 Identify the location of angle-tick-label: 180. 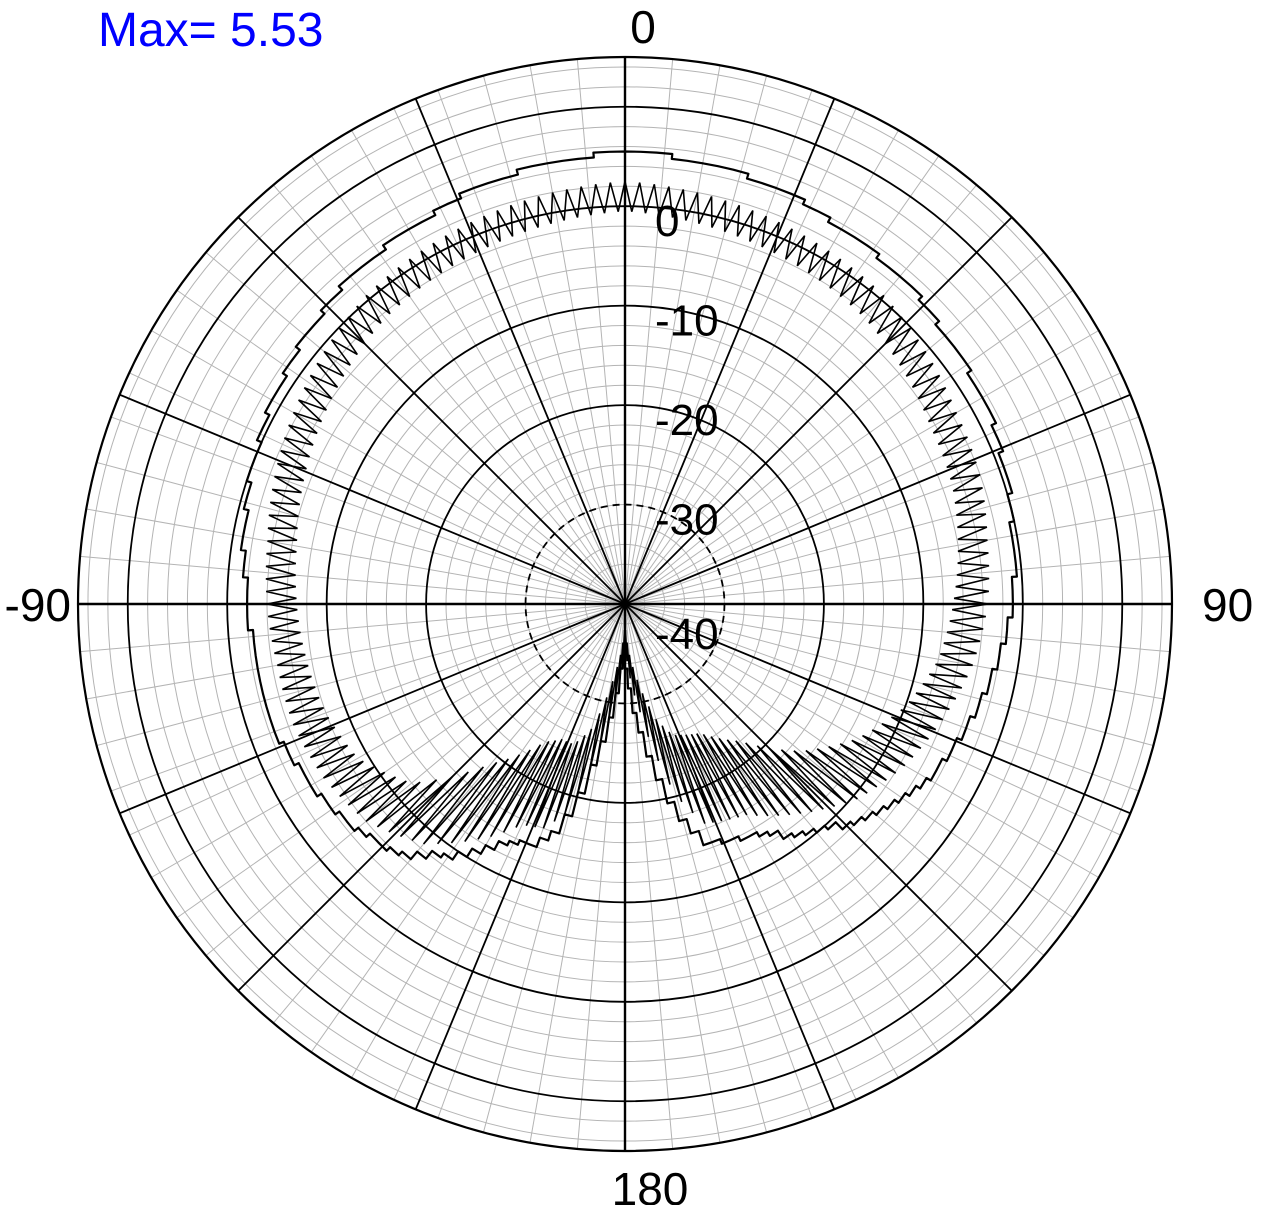
(650, 1184).